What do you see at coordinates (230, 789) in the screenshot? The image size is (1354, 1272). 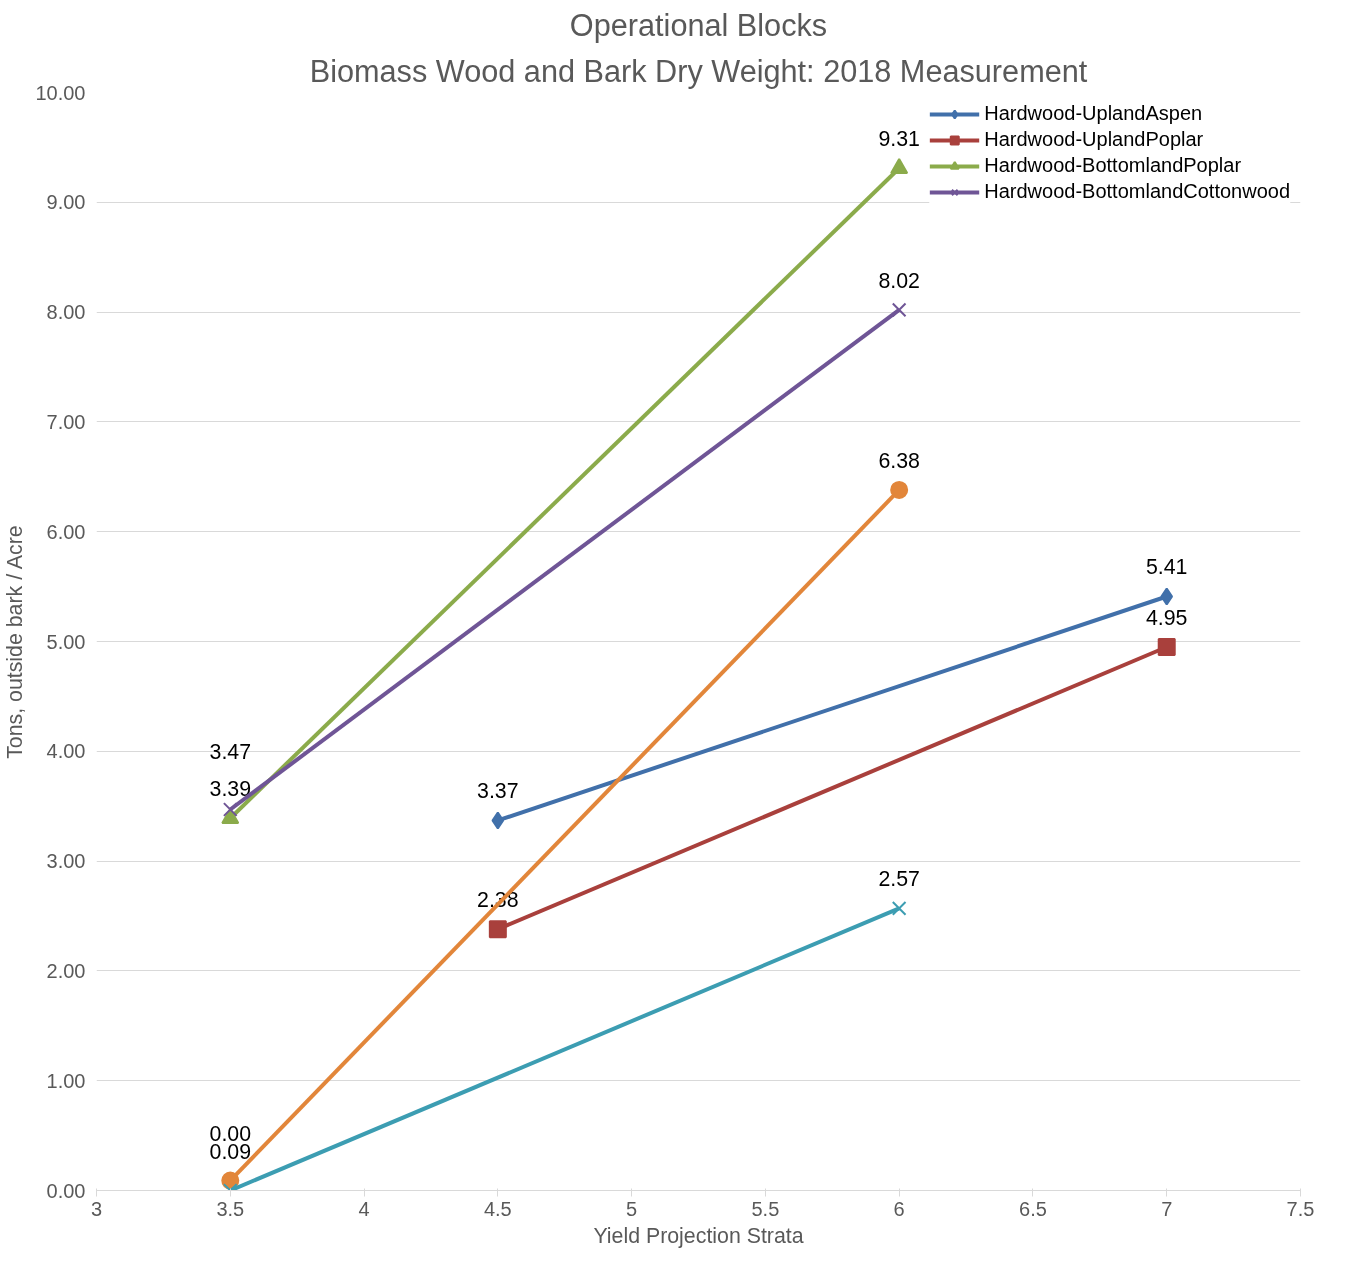 I see `data-label: 3.39` at bounding box center [230, 789].